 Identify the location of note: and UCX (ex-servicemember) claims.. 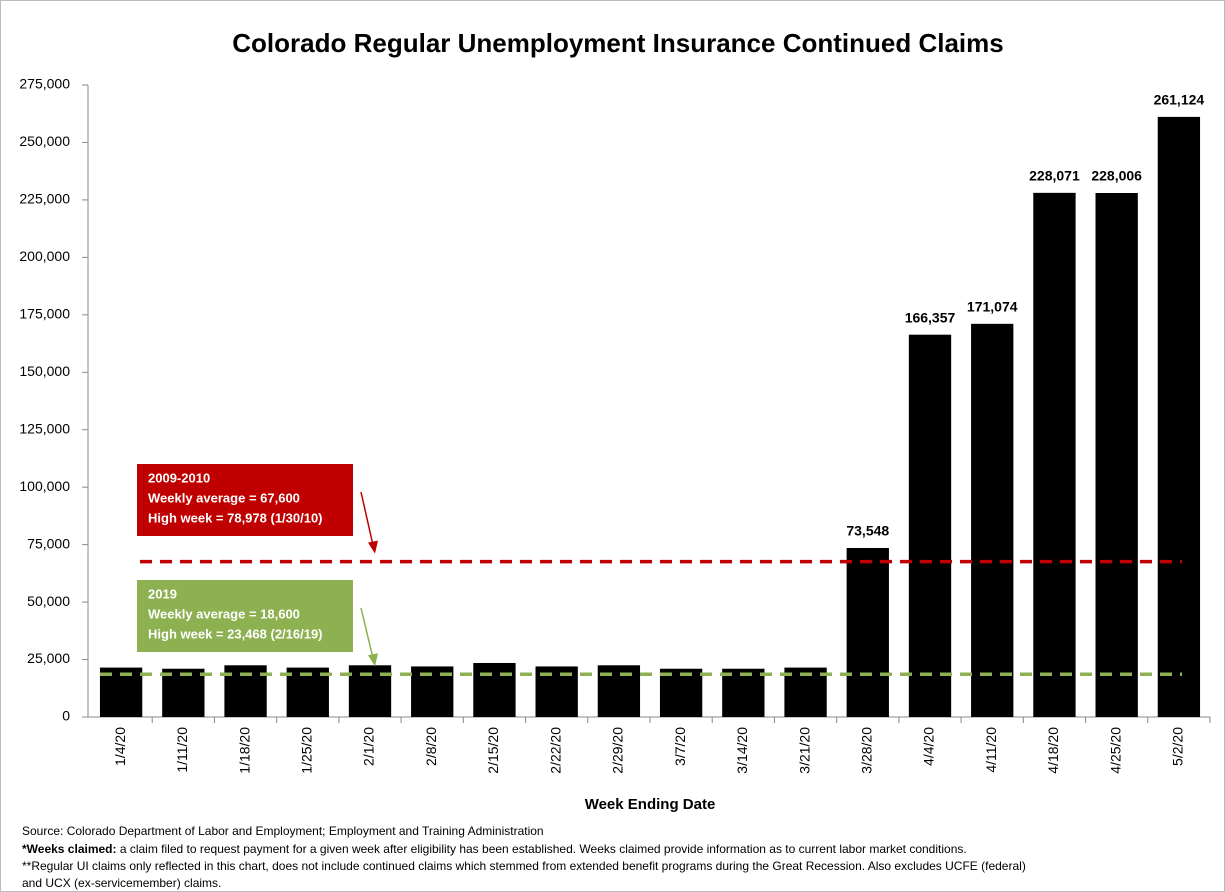
(121, 883).